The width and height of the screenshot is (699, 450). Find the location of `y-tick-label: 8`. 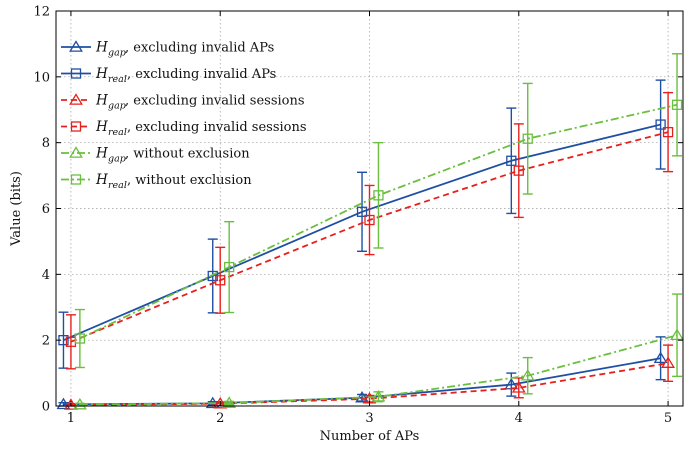

y-tick-label: 8 is located at coordinates (46, 143).